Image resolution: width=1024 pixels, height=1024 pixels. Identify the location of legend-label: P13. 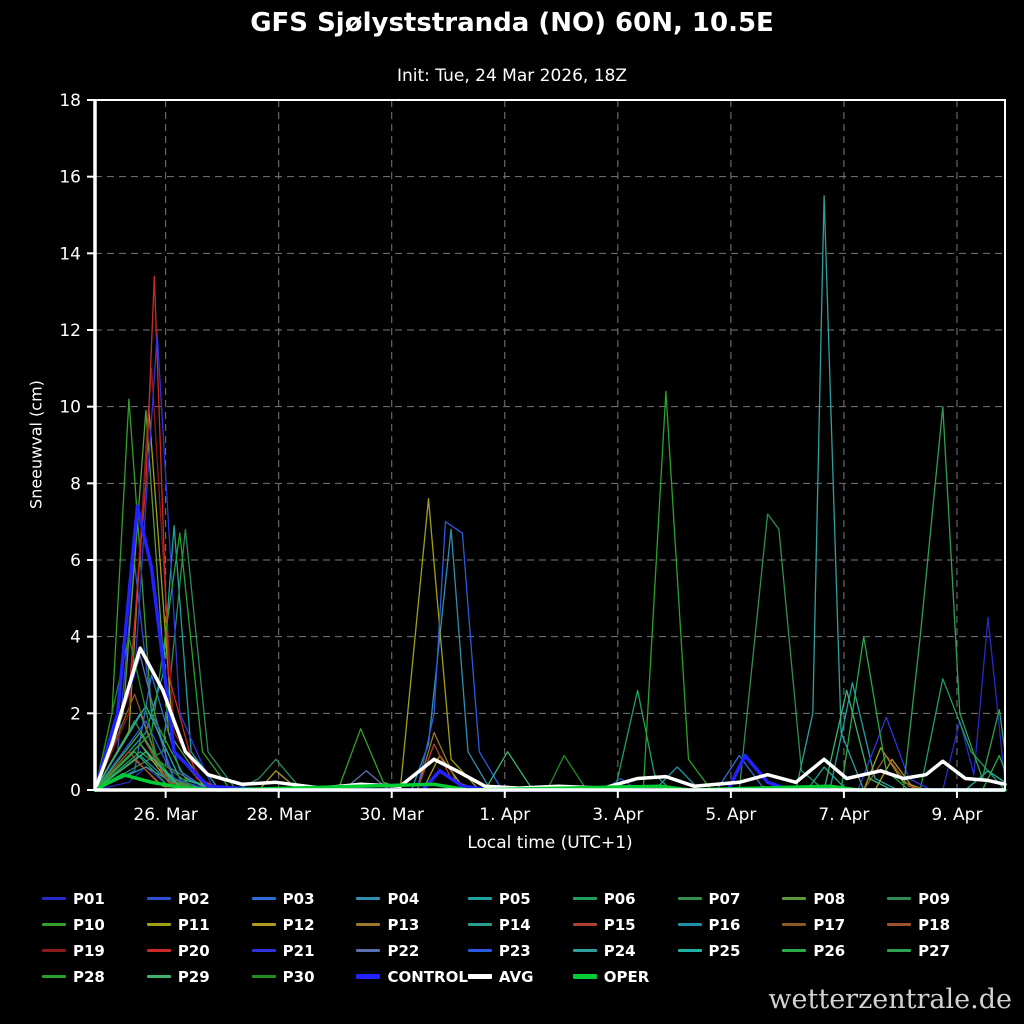
(403, 924).